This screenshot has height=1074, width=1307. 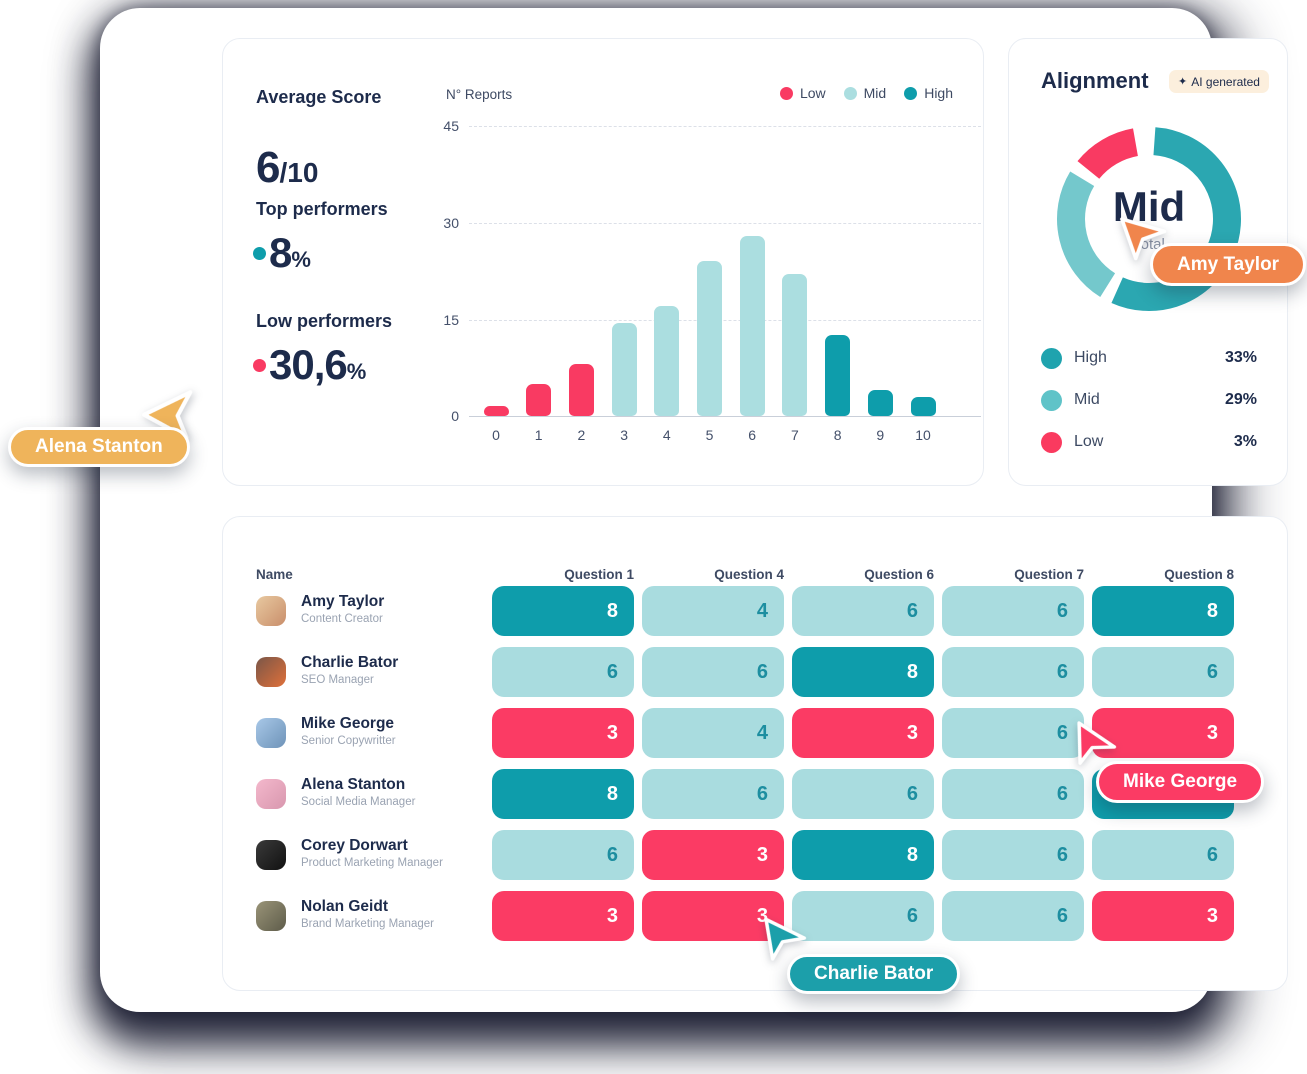 I want to click on table-row-mike-george: Mike George Senior Copywritter 3 4 3 6 3, so click(x=755, y=733).